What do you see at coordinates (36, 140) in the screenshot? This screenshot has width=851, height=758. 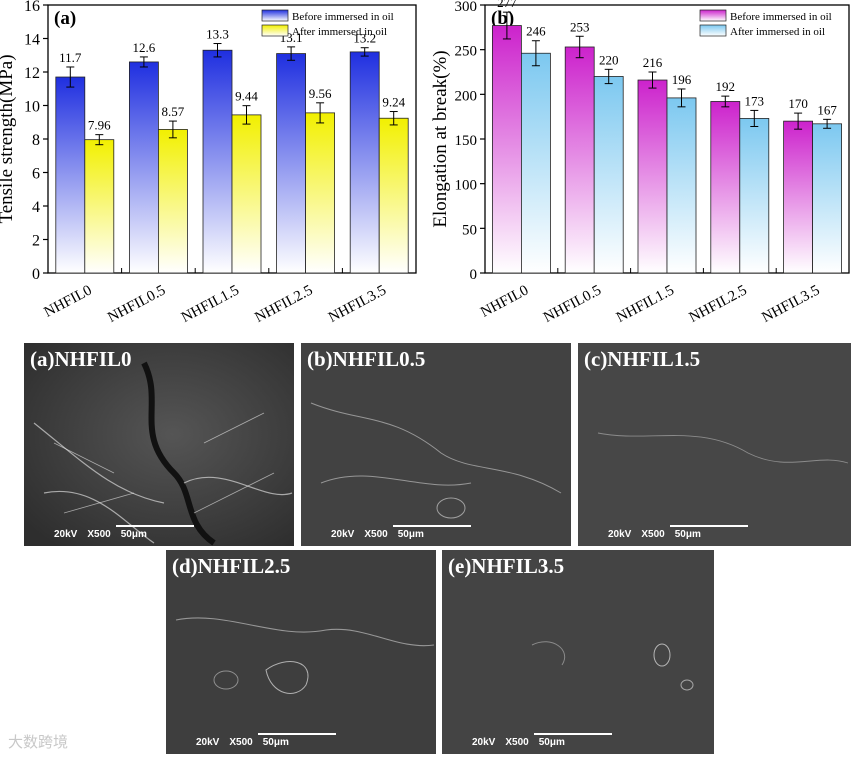 I see `y-tick-label: 8` at bounding box center [36, 140].